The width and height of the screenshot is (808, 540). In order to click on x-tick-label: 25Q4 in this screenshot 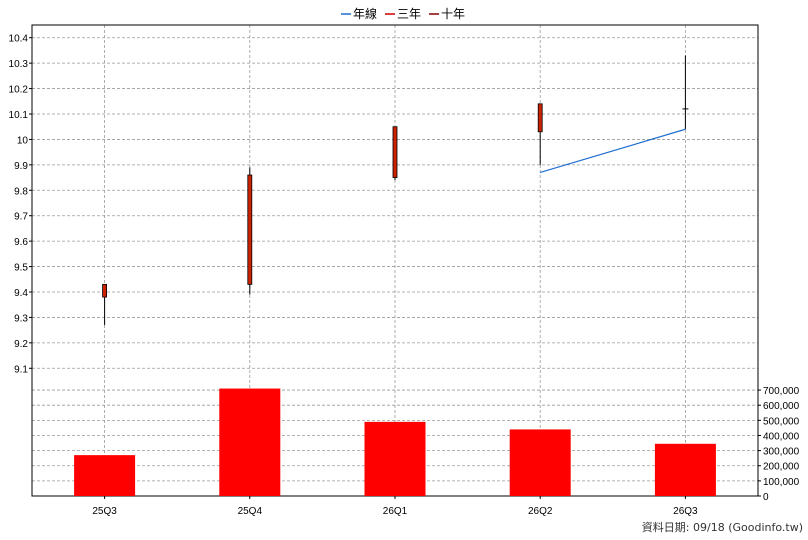, I will do `click(250, 511)`.